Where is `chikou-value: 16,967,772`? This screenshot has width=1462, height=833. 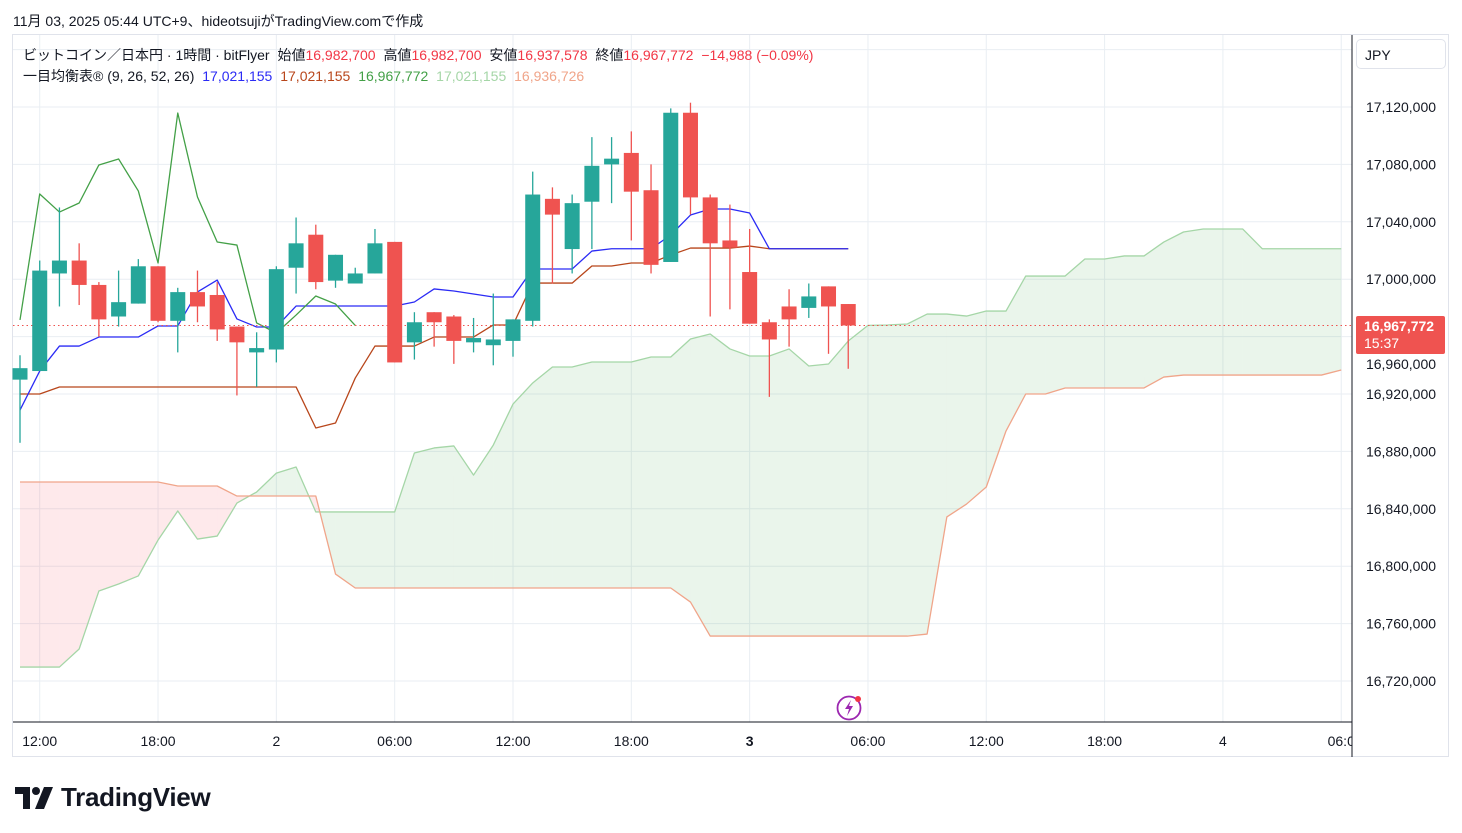
chikou-value: 16,967,772 is located at coordinates (393, 76).